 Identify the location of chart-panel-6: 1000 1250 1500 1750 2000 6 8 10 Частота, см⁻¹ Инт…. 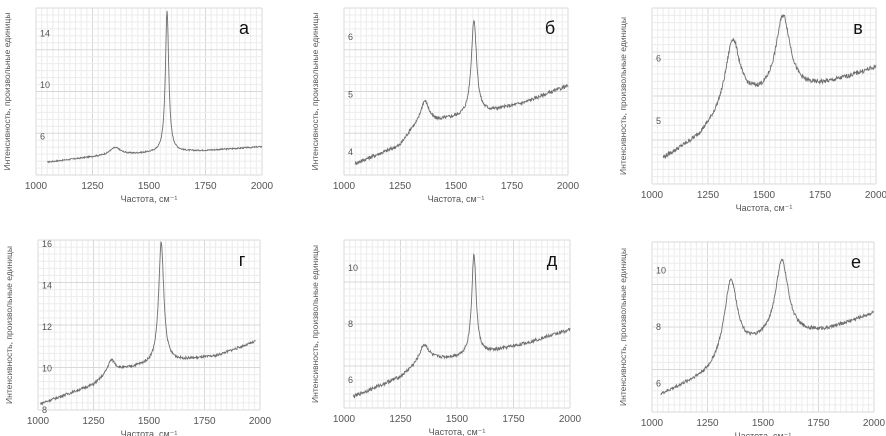
(752, 338).